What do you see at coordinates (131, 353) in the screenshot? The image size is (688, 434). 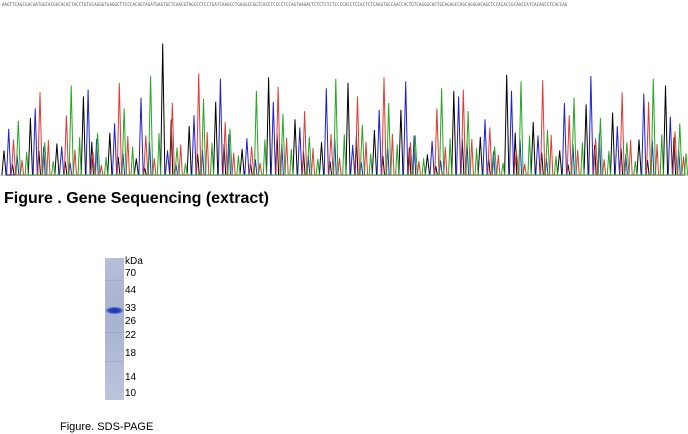 I see `marker-18: 18` at bounding box center [131, 353].